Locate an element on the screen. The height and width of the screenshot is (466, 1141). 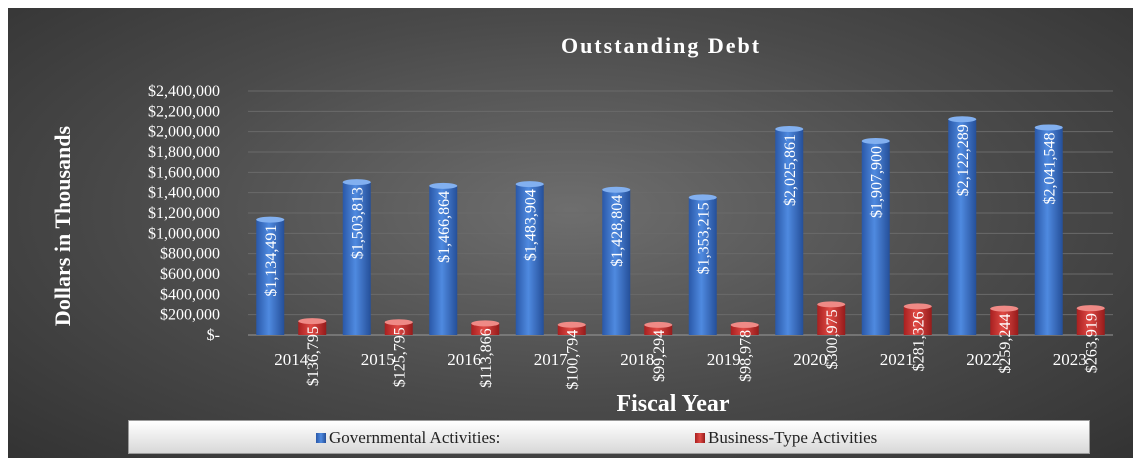
y-tick-label: $- is located at coordinates (213, 335).